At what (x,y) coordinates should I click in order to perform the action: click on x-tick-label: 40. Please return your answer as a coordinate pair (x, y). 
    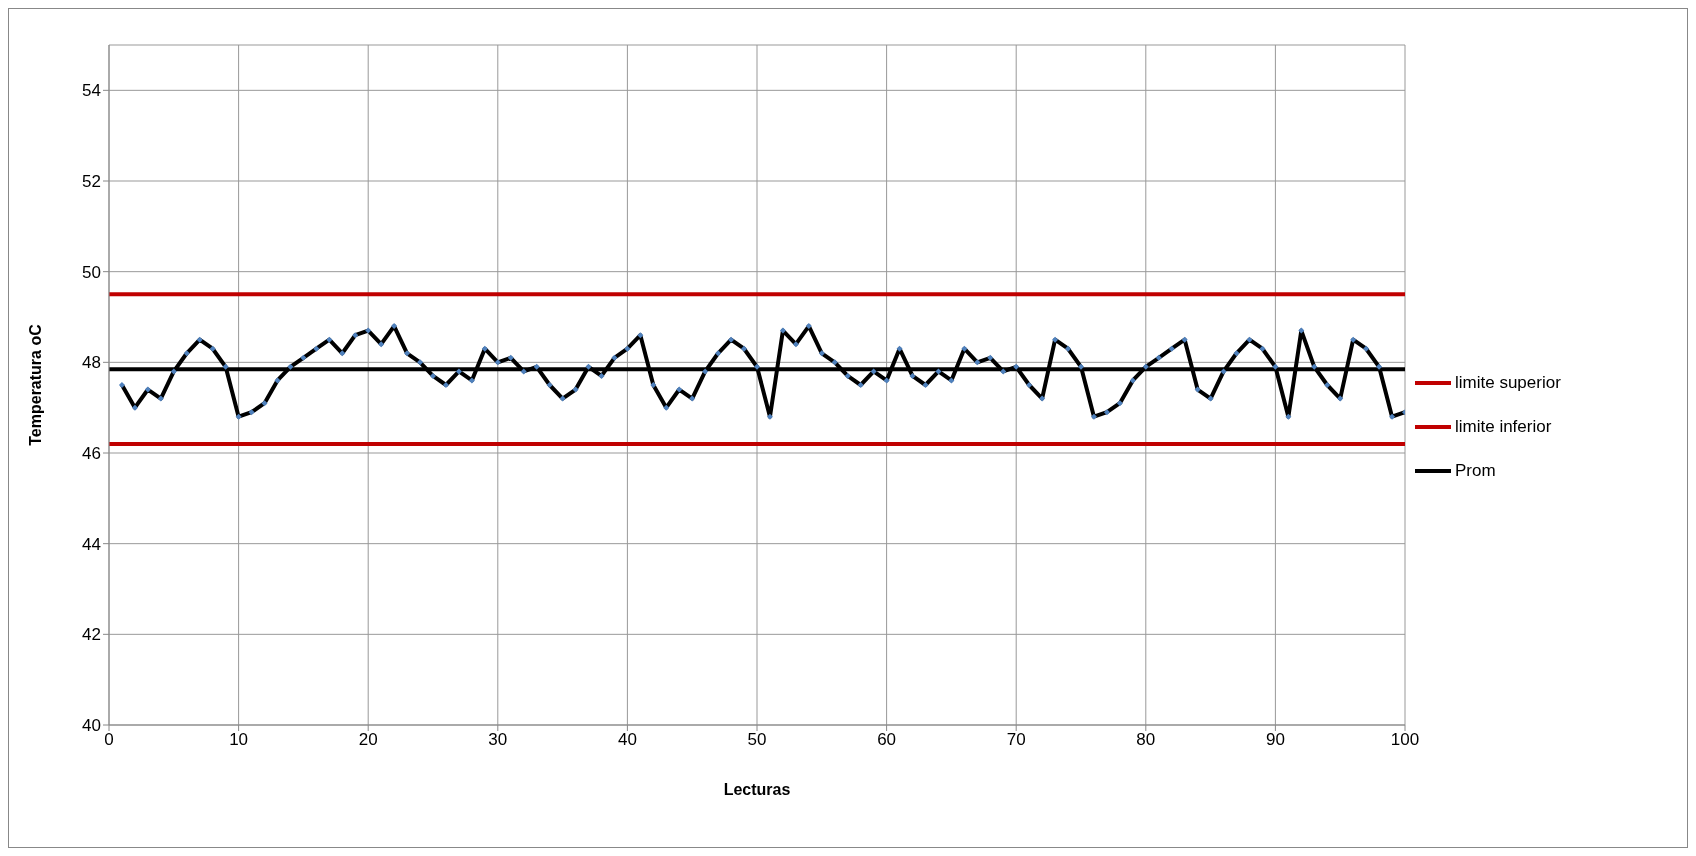
    Looking at the image, I should click on (627, 740).